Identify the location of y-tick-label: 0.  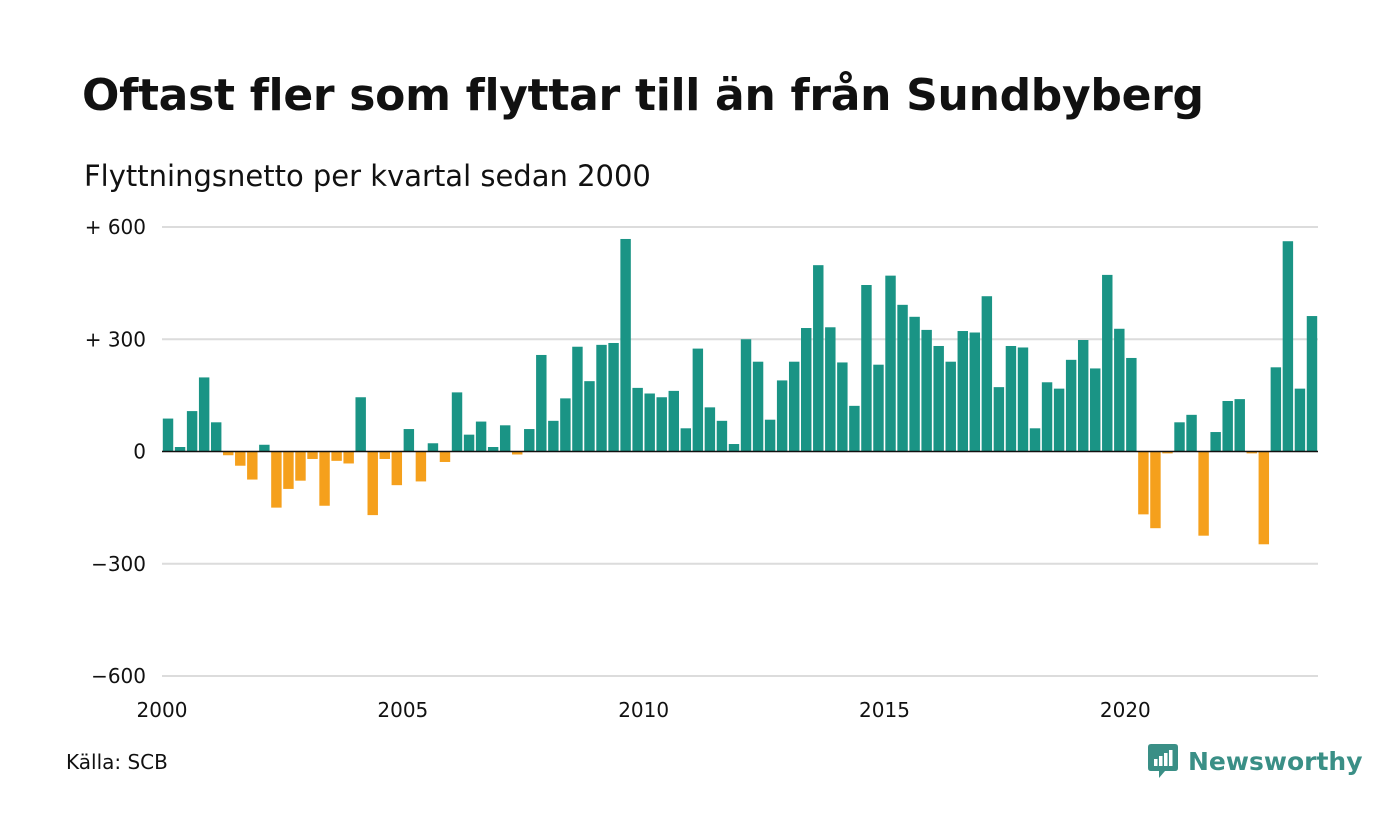
(139, 452).